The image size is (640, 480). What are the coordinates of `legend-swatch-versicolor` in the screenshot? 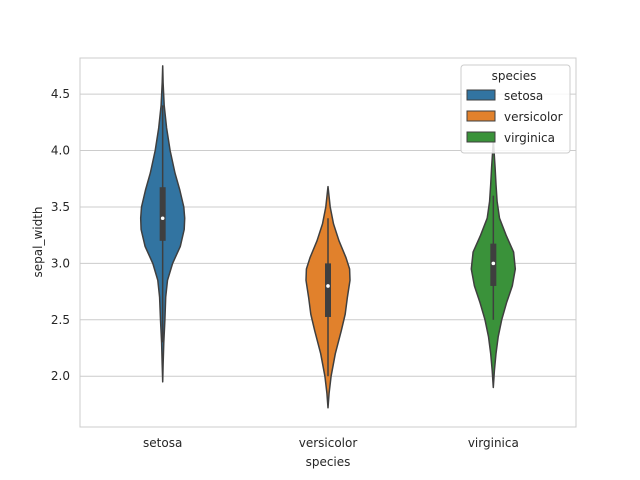 It's located at (481, 116).